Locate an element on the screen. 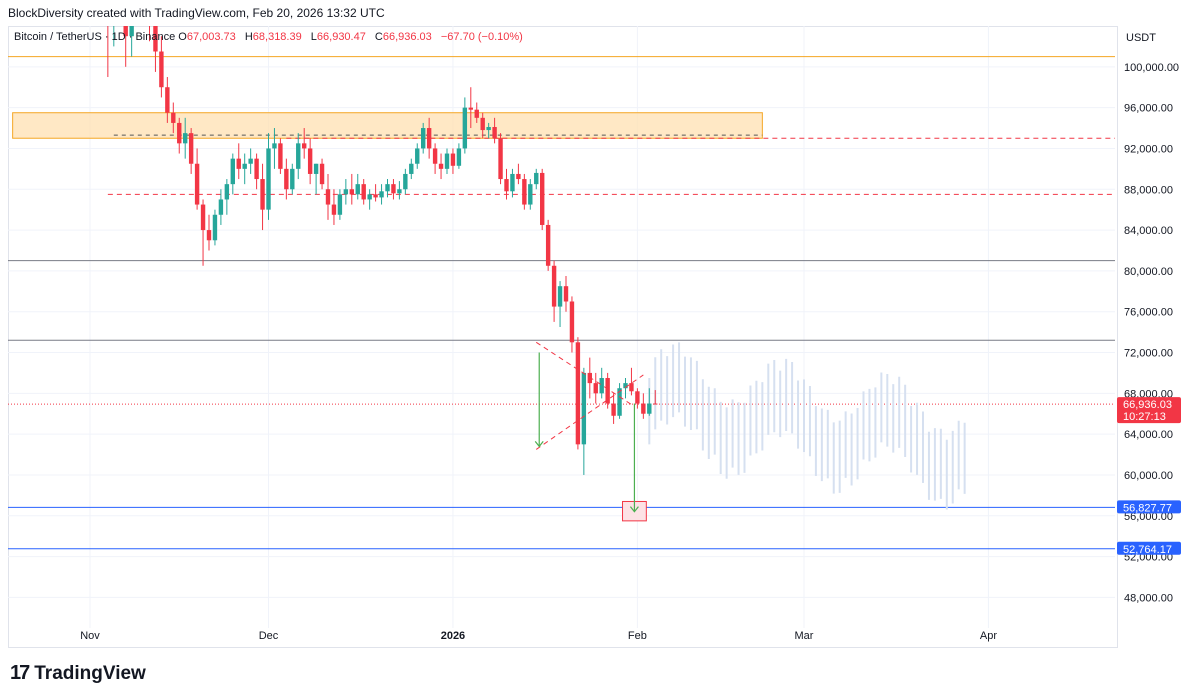 The height and width of the screenshot is (700, 1200). tradingview-logo: 17 TradingView is located at coordinates (78, 673).